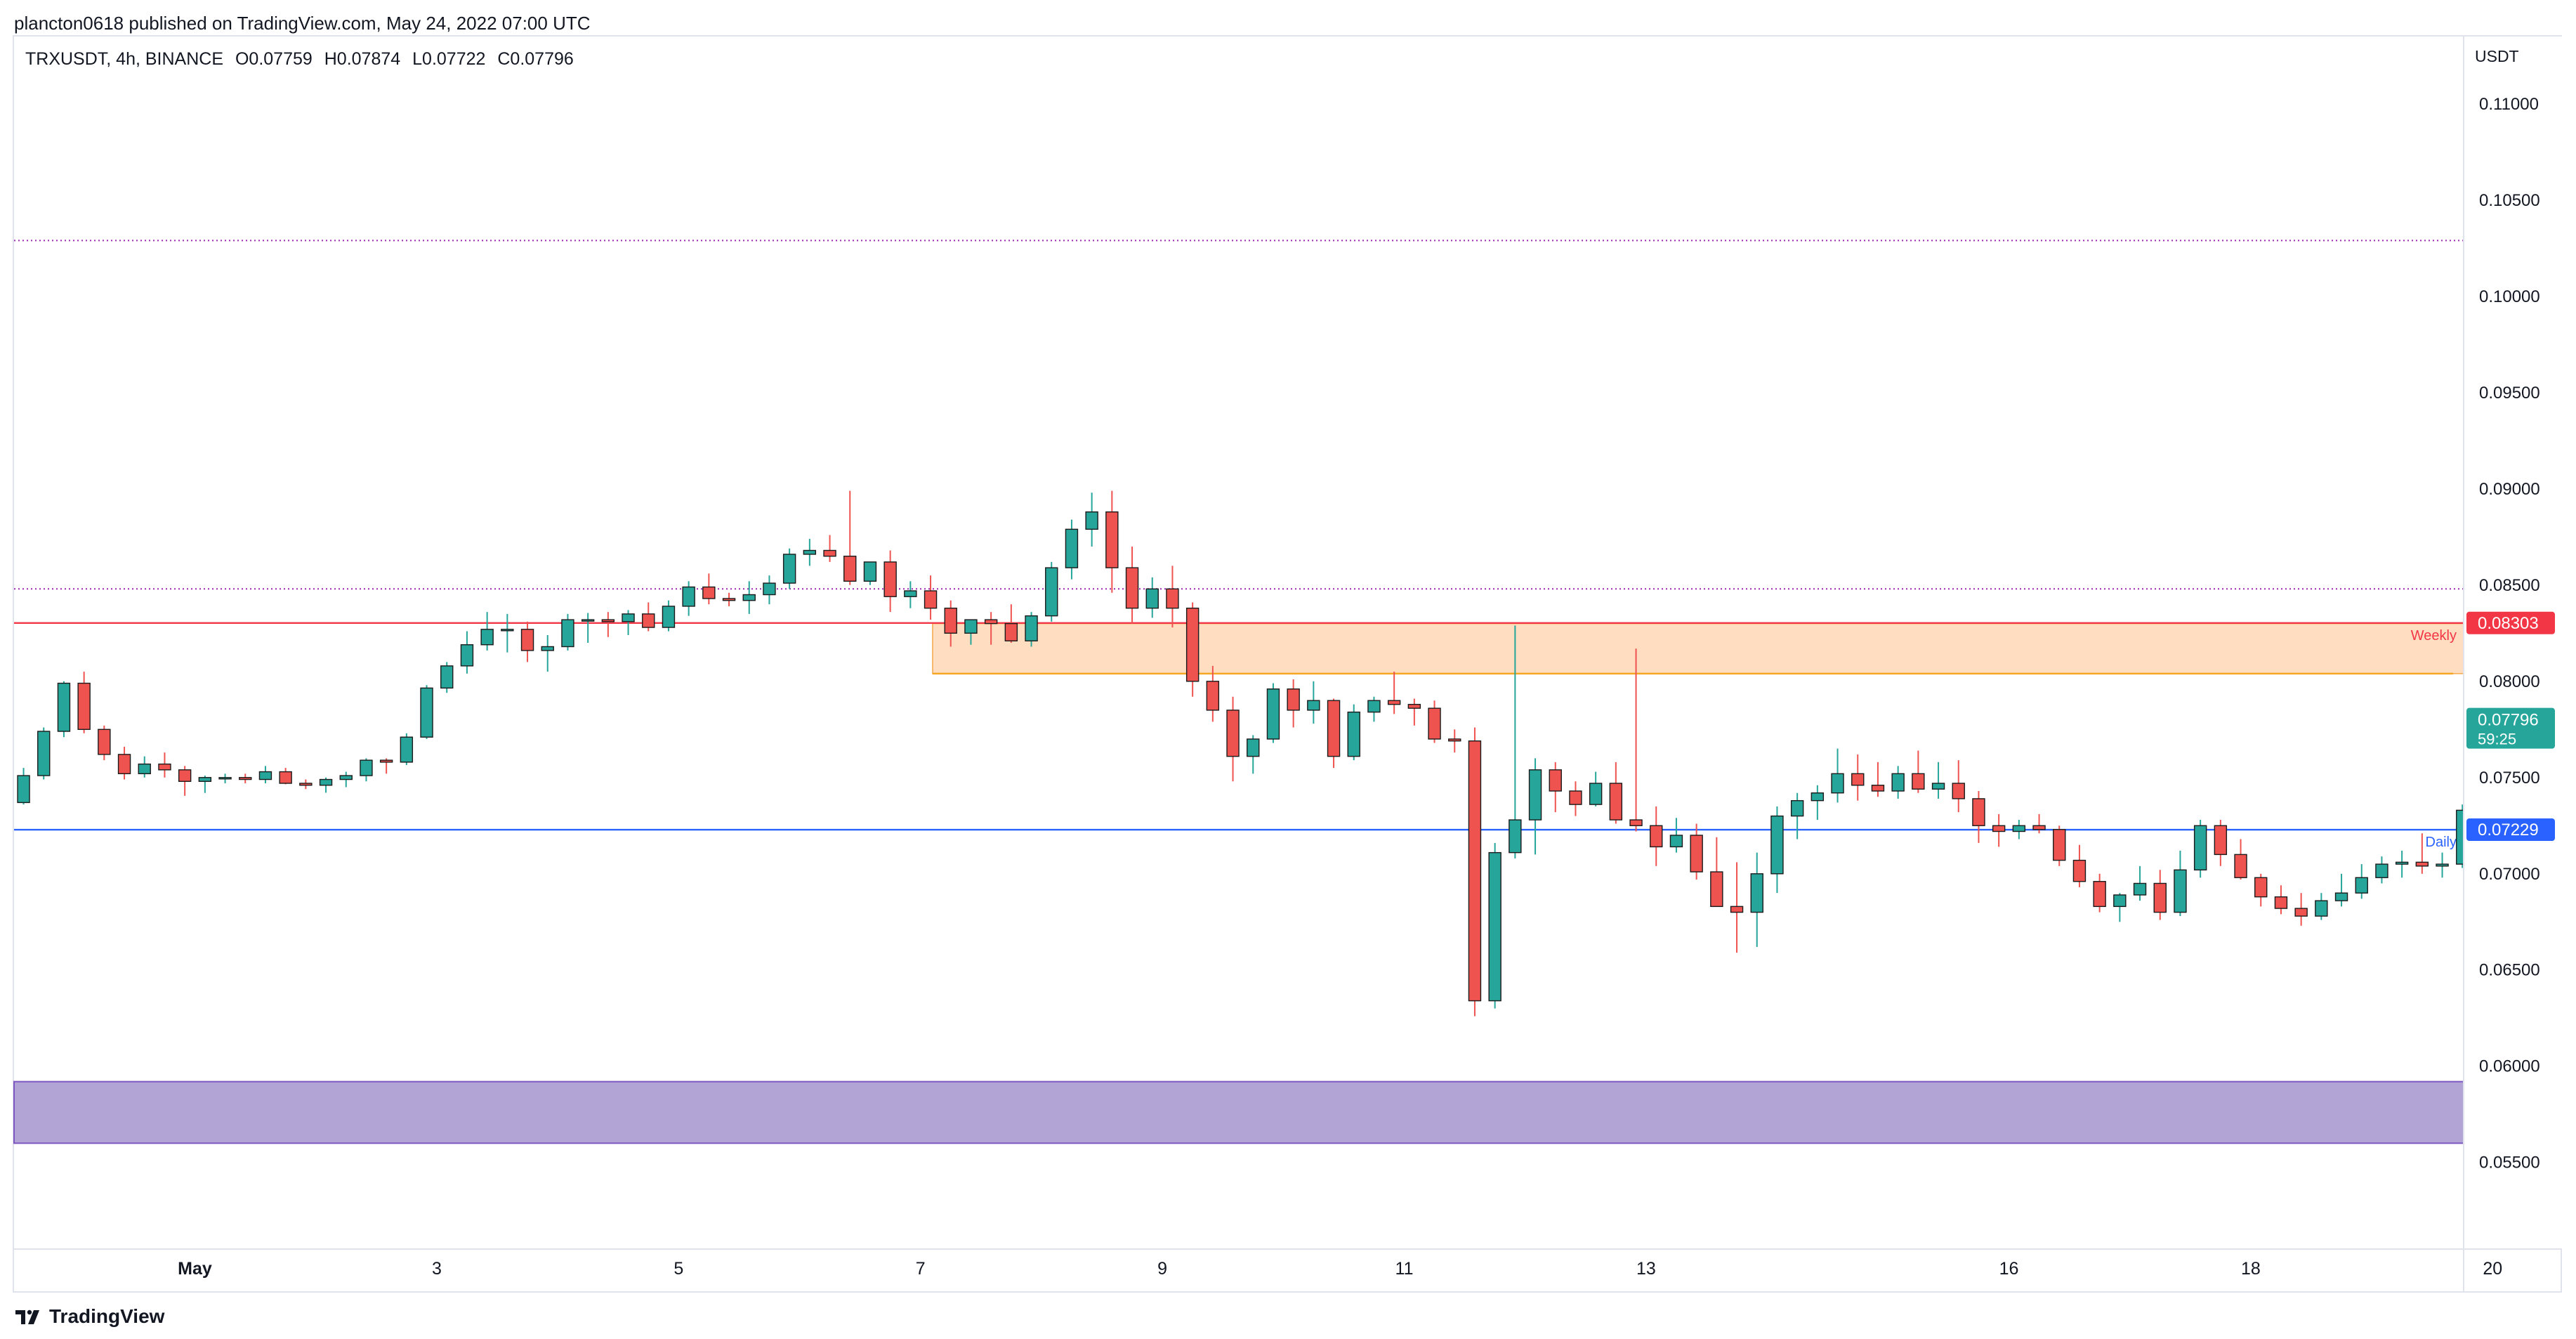 This screenshot has width=2576, height=1339. Describe the element at coordinates (1698, 648) in the screenshot. I see `supply-zone` at that location.